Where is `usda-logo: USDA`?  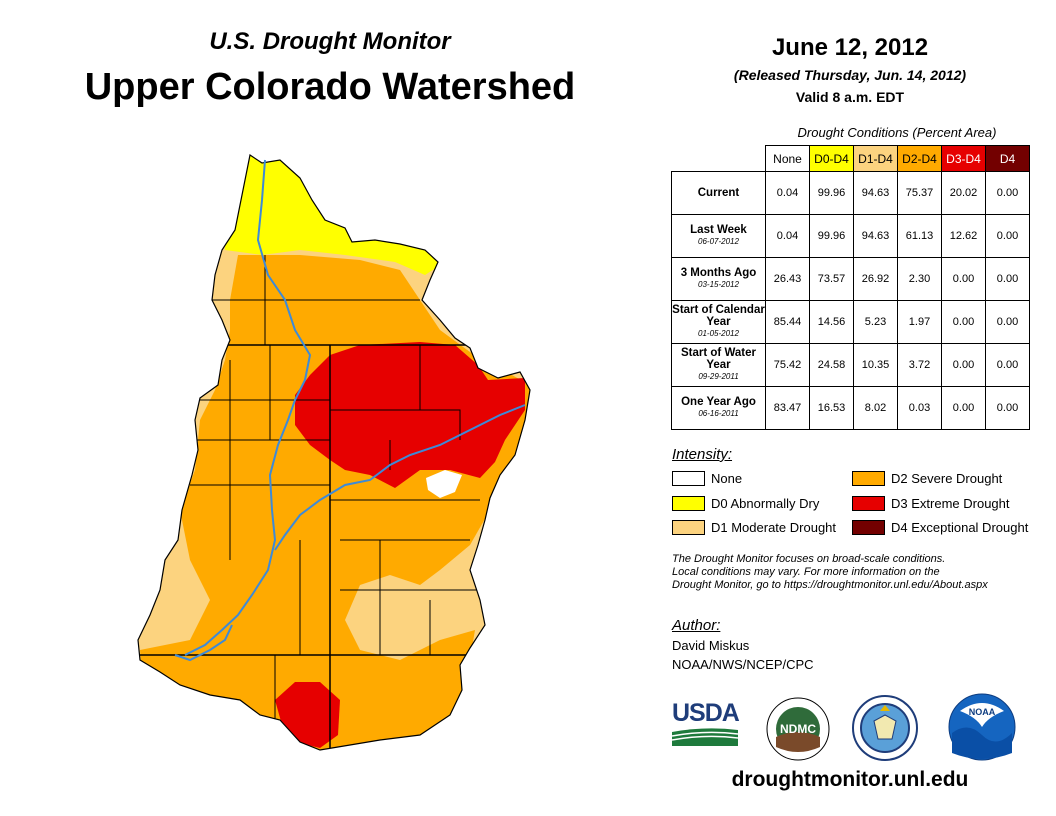 usda-logo: USDA is located at coordinates (705, 723).